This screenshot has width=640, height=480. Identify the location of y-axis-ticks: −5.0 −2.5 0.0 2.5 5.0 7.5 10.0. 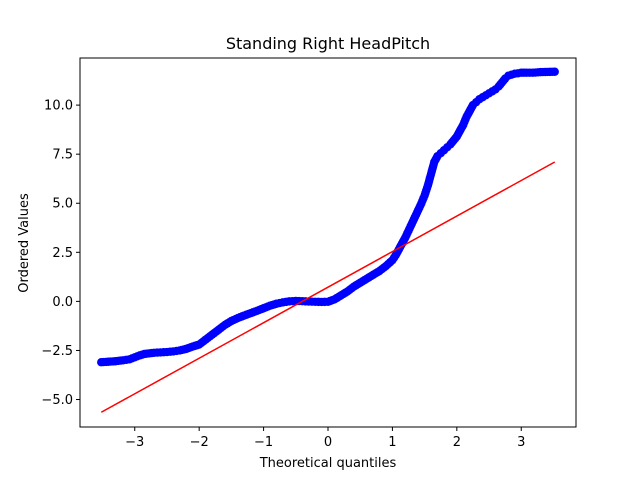
(60, 253).